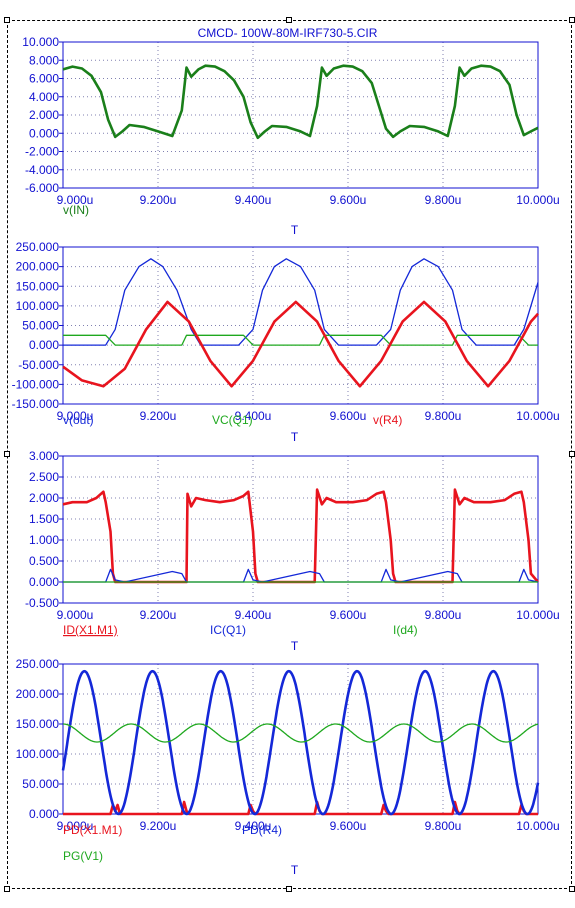 Image resolution: width=575 pixels, height=908 pixels. Describe the element at coordinates (76, 210) in the screenshot. I see `legend-label: v(IN)` at that location.